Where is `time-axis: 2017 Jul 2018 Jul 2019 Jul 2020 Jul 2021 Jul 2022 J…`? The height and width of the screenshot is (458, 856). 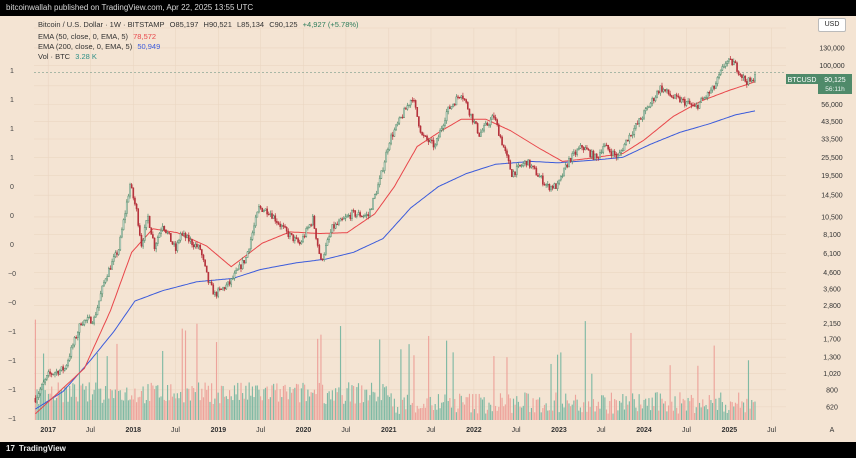
time-axis: 2017 Jul 2018 Jul 2019 Jul 2020 Jul 2021 Jul 2022 J… is located at coordinates (408, 430).